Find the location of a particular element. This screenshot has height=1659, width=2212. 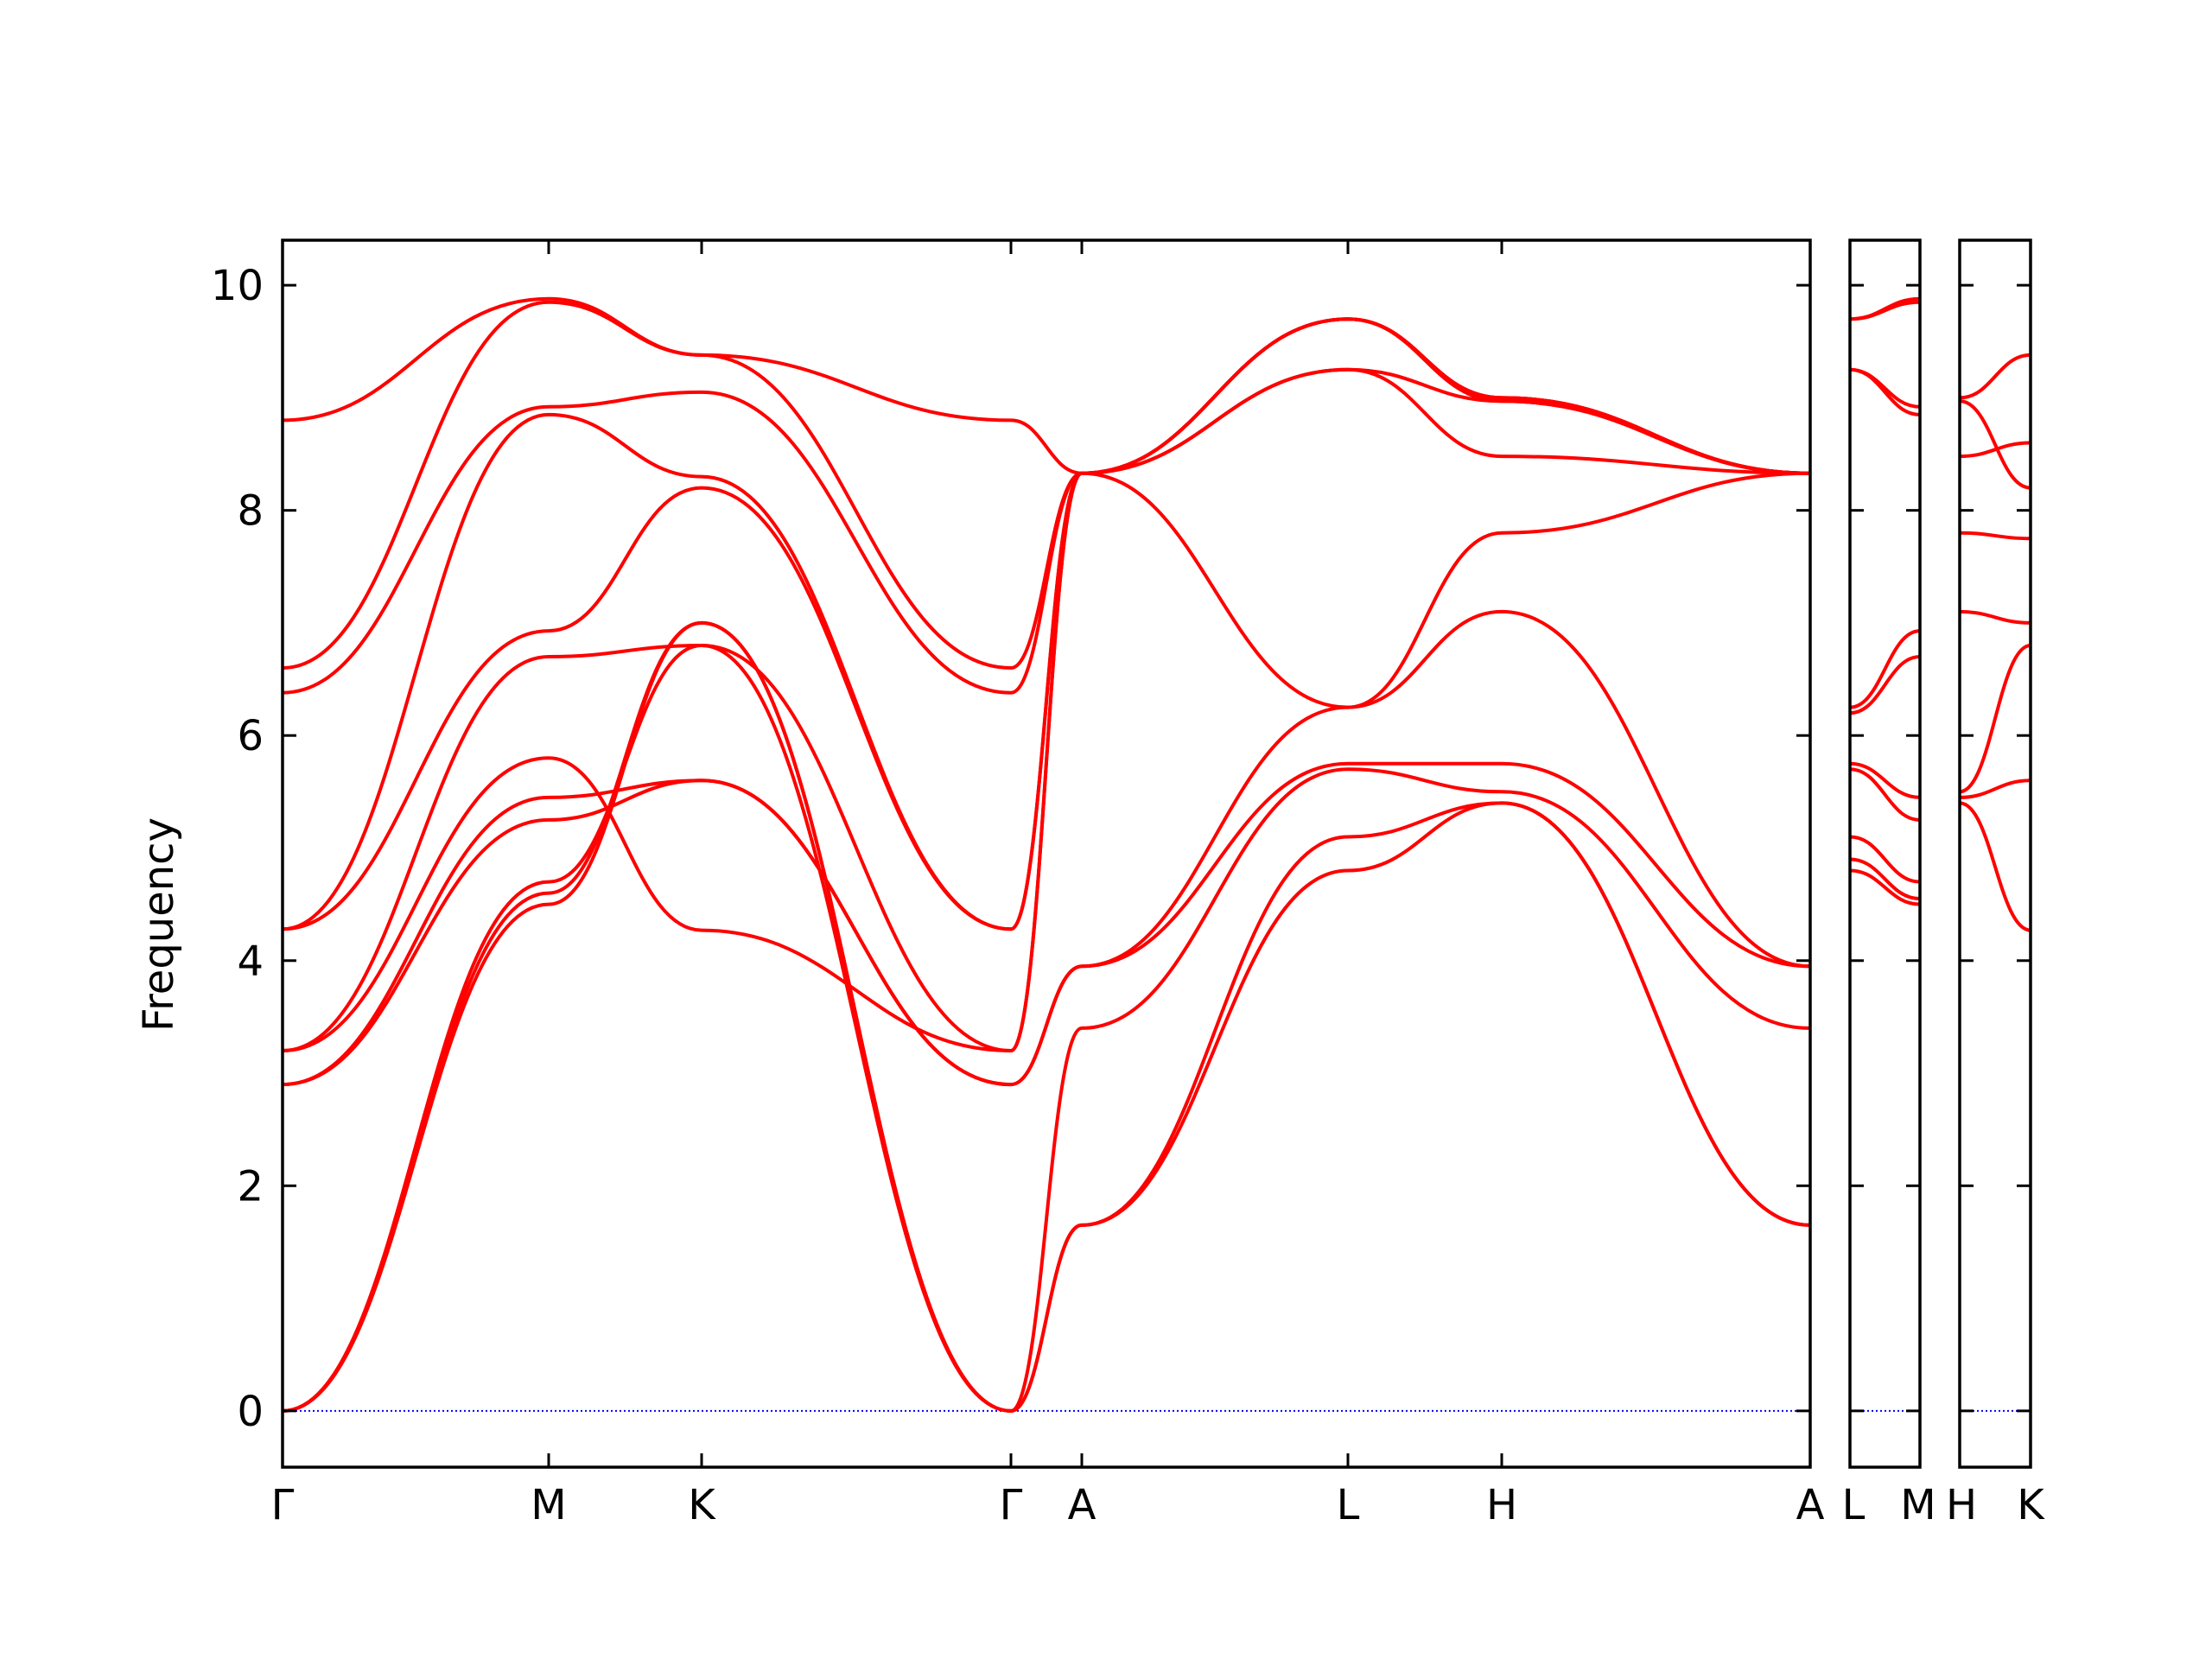

x-tick-label-panel-1-0: Γ is located at coordinates (283, 1505).